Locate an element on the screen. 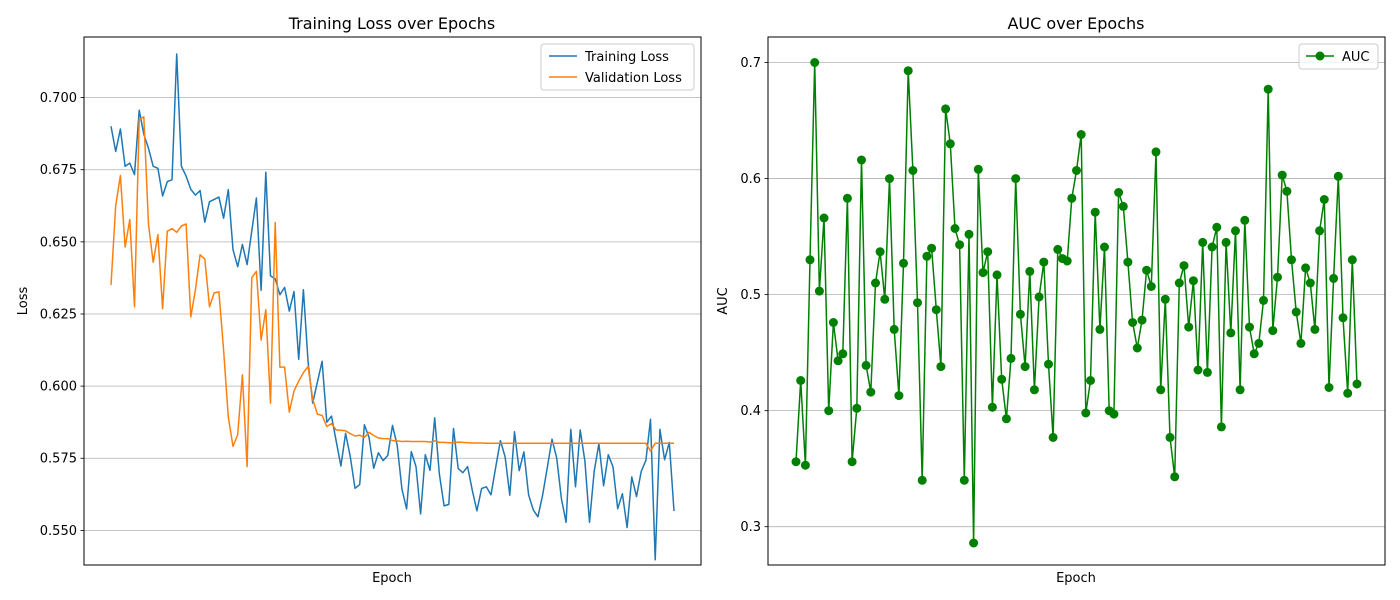  auc-y-ticks: 0.3 0.4 0.5 0.6 0.7 is located at coordinates (754, 295).